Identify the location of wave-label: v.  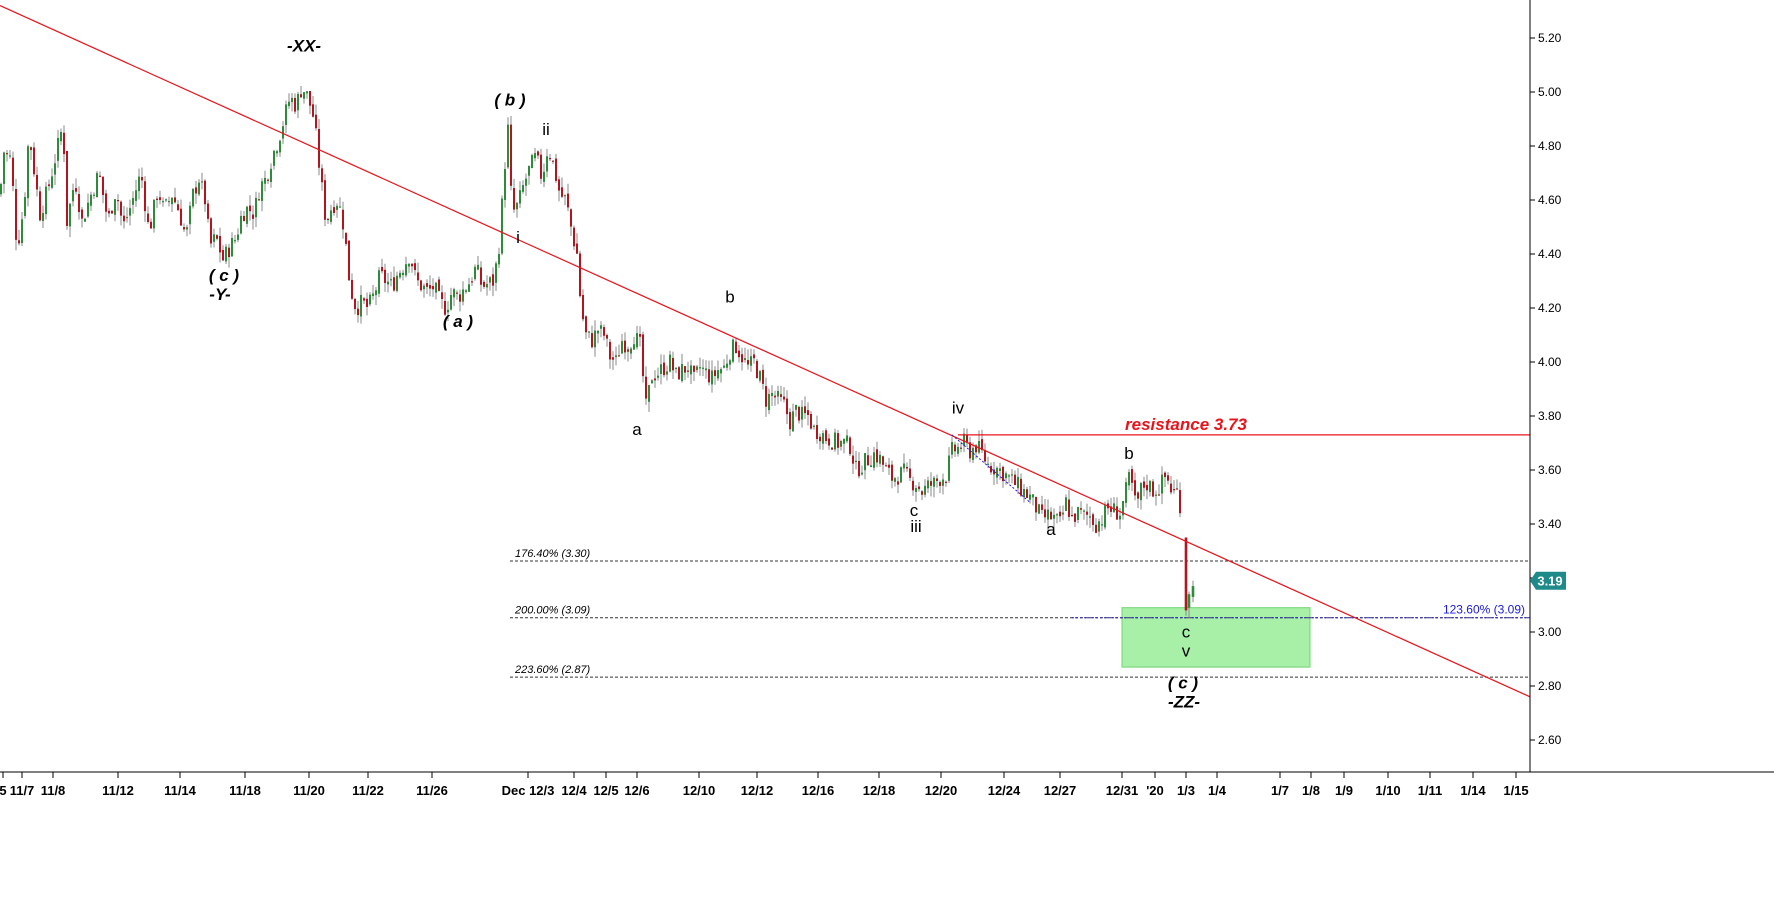
(1186, 650).